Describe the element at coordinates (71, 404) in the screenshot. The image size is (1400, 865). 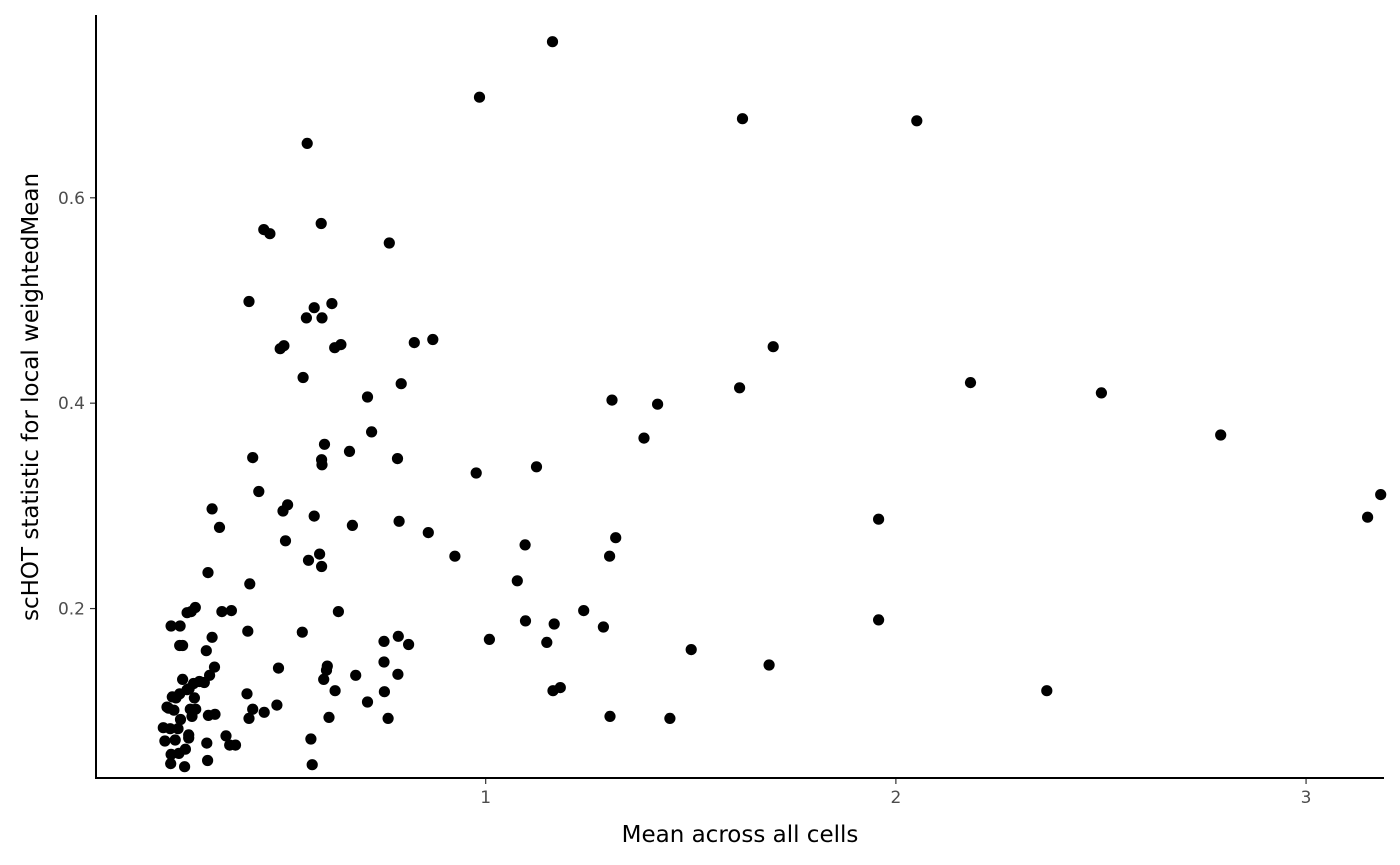
I see `y-tick-label: 0.4` at that location.